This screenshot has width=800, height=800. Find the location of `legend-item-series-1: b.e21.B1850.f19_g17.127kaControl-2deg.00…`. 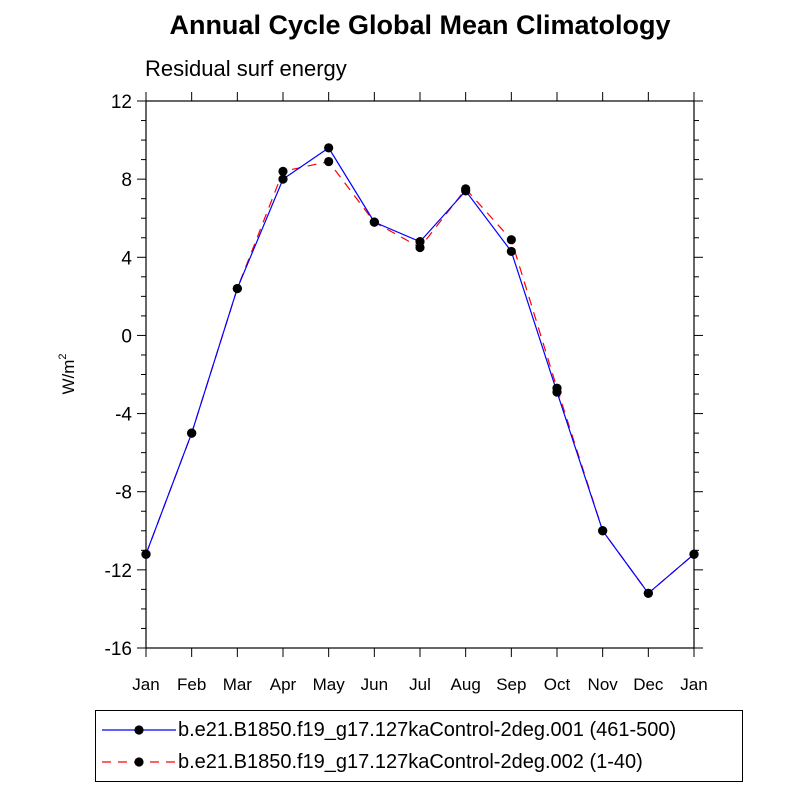

legend-item-series-1: b.e21.B1850.f19_g17.127kaControl-2deg.00… is located at coordinates (419, 730).